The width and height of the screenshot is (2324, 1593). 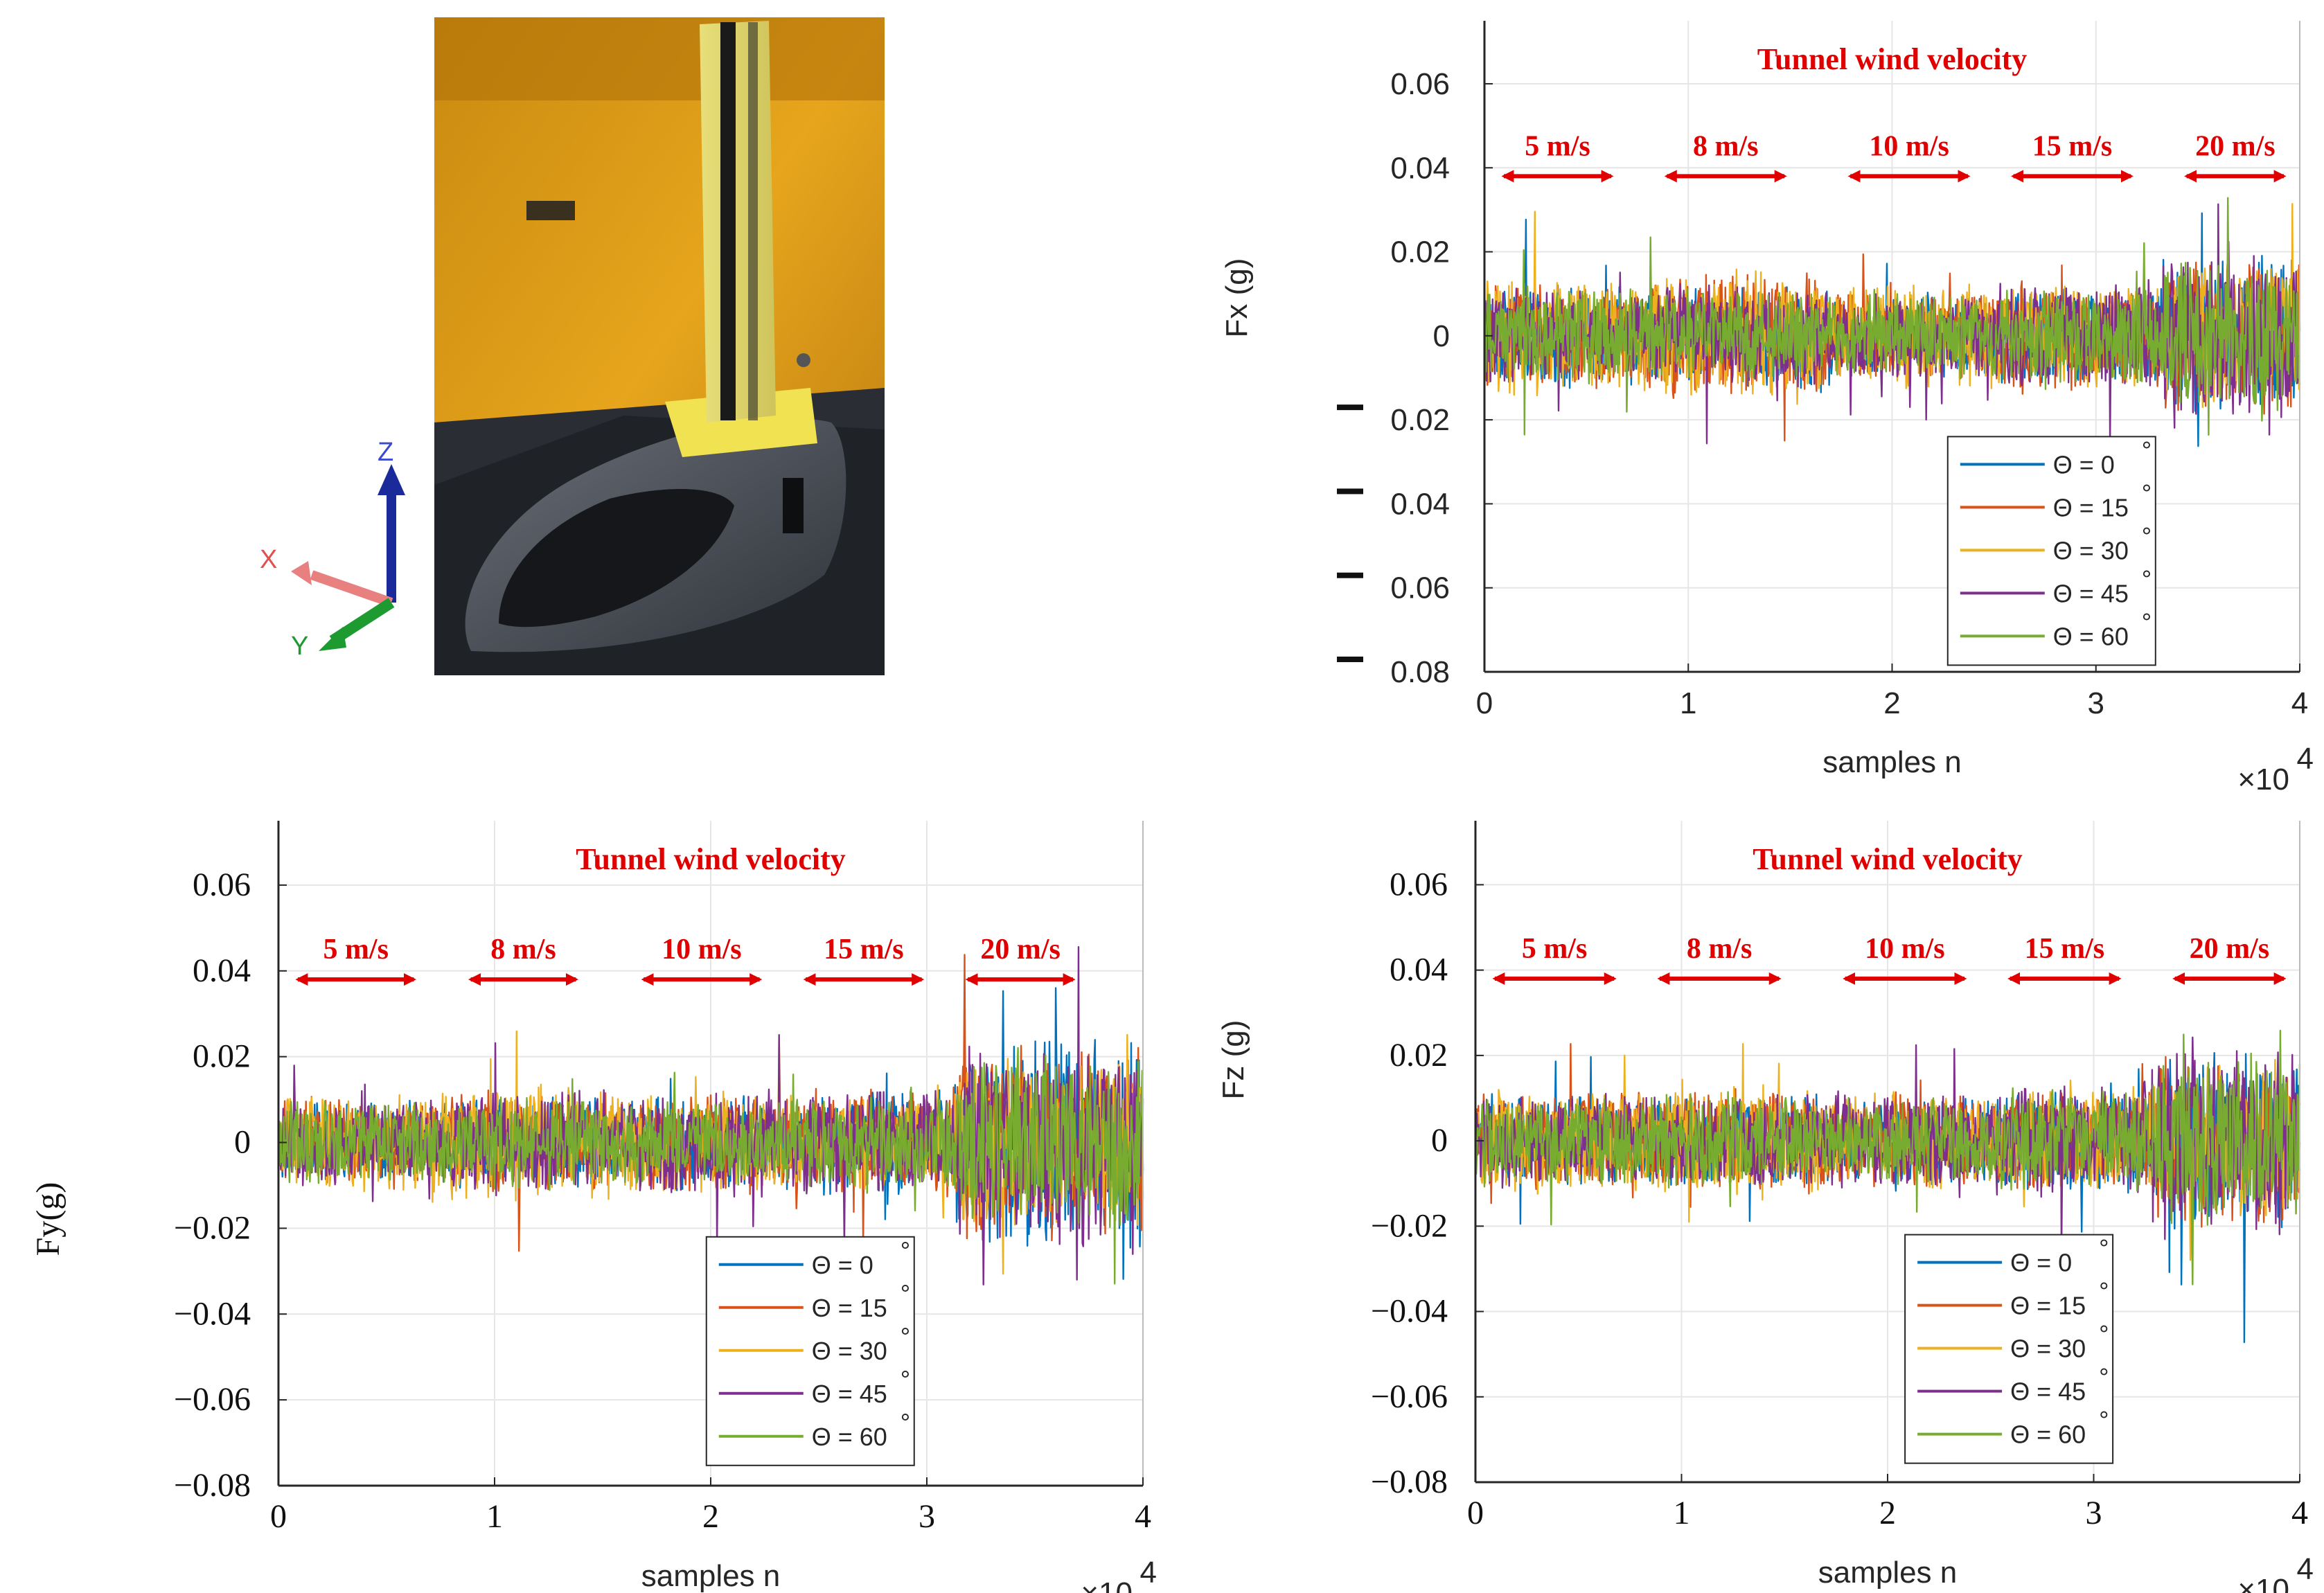 I want to click on y-tick-label: −0.04, so click(x=1409, y=1311).